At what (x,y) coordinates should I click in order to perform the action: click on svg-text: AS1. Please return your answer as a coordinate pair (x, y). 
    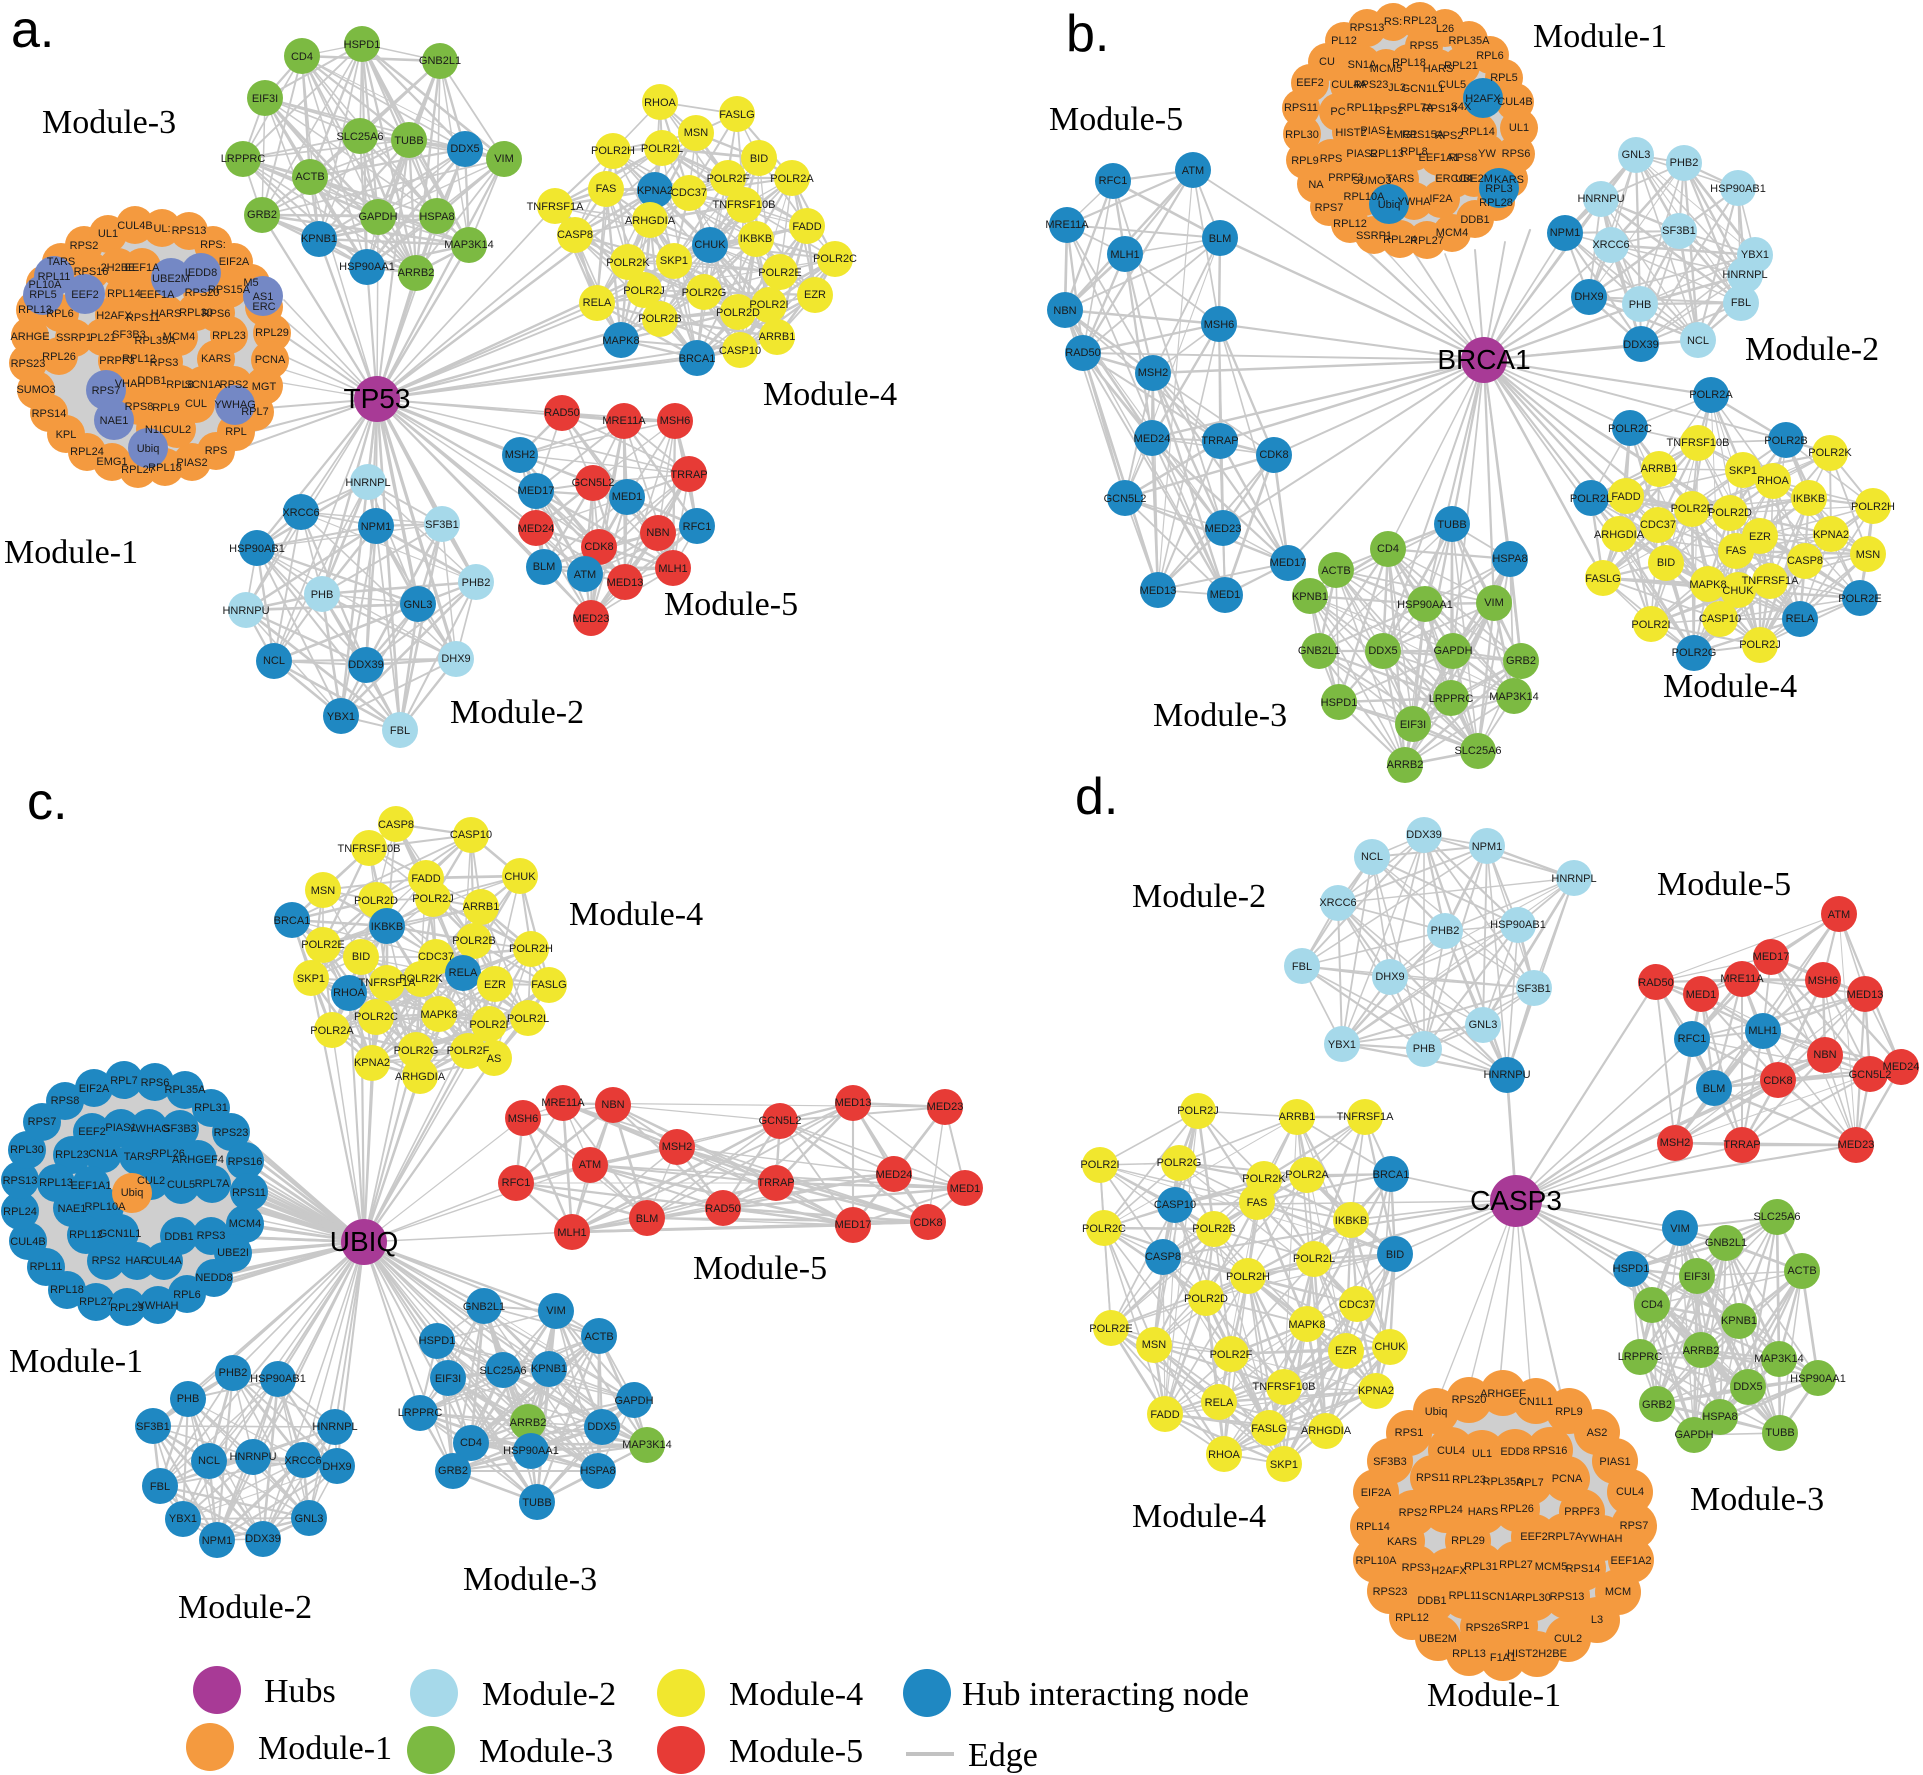
    Looking at the image, I should click on (263, 297).